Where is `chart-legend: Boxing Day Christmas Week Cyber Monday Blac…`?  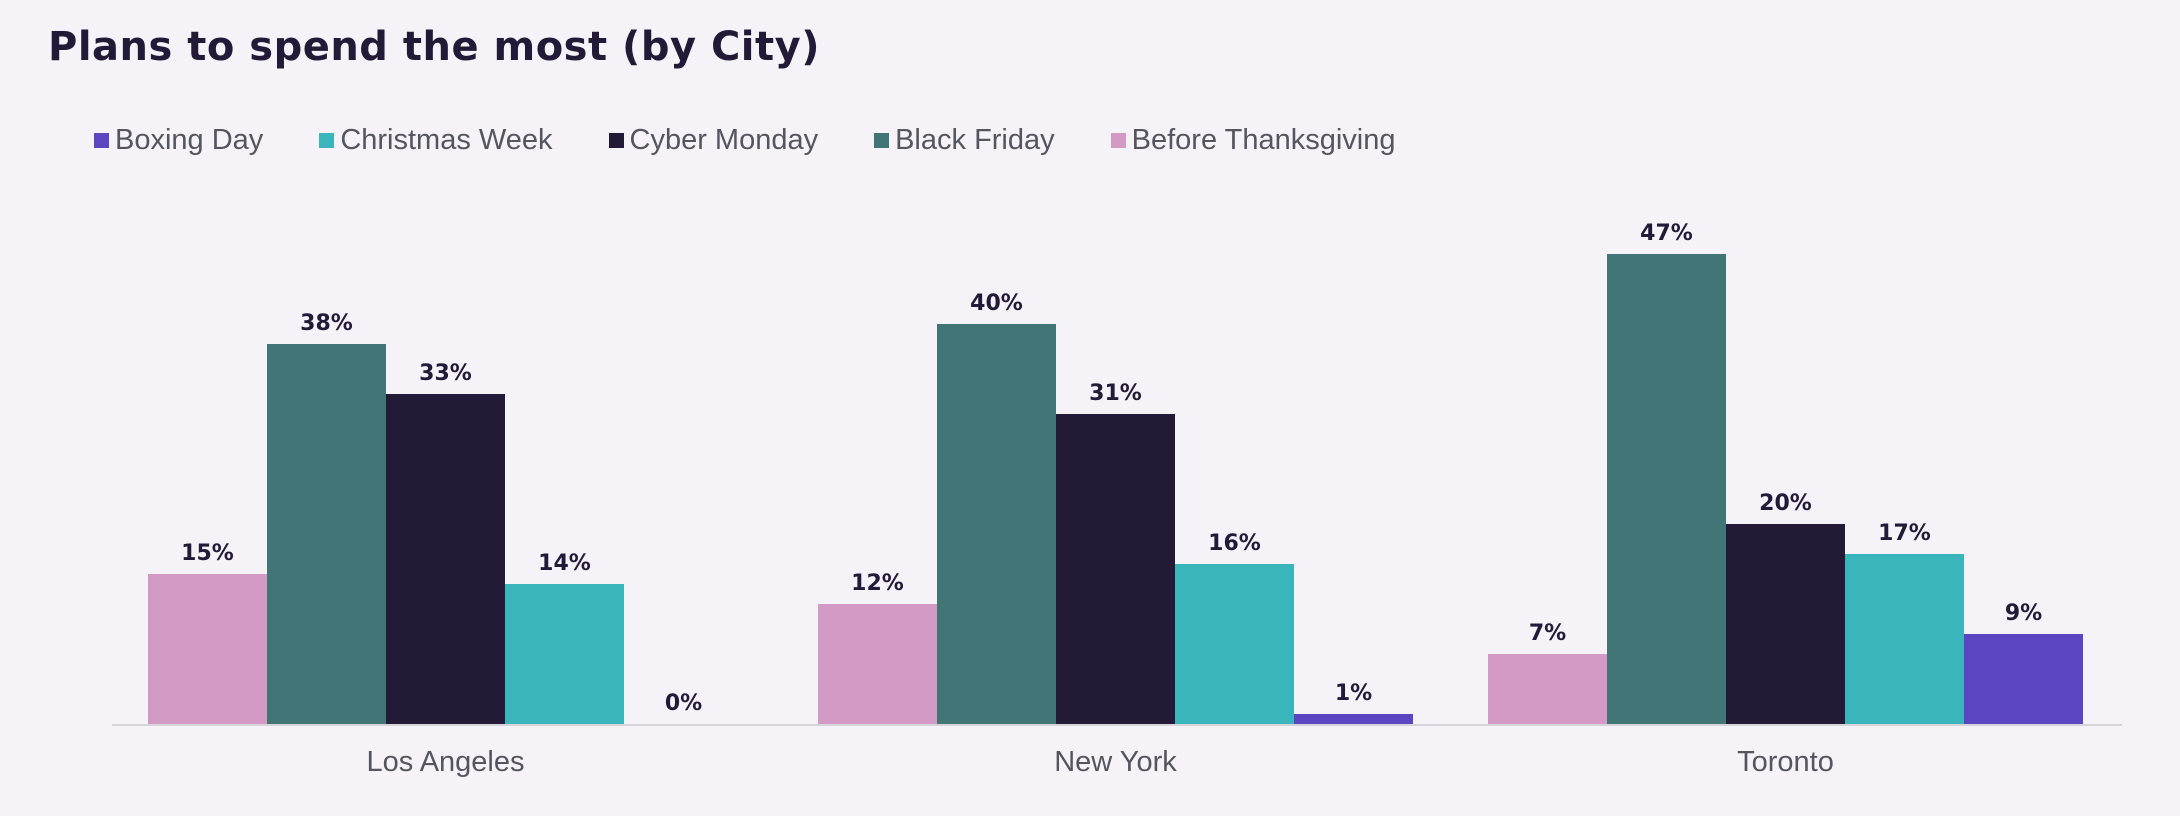 chart-legend: Boxing Day Christmas Week Cyber Monday Blac… is located at coordinates (745, 140).